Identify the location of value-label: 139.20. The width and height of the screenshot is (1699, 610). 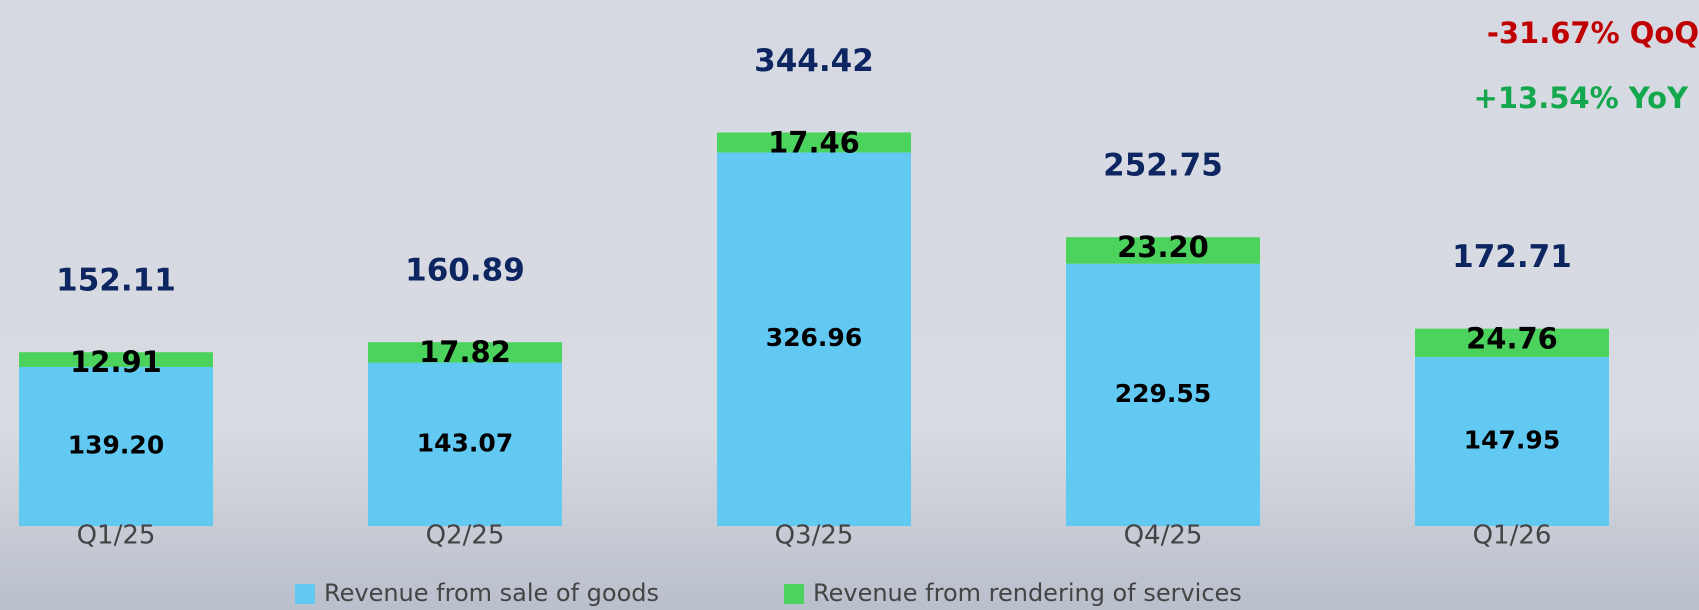
(116, 444).